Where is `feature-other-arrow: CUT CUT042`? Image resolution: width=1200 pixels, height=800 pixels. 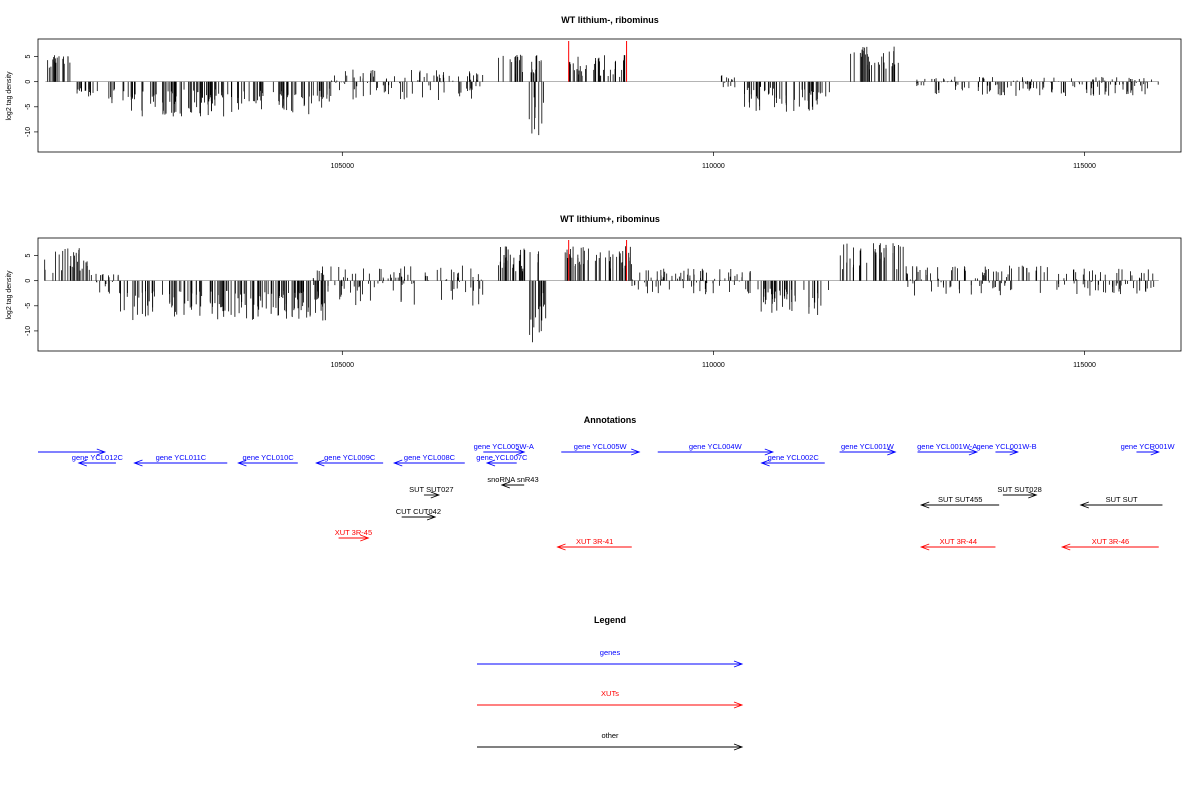
feature-other-arrow: CUT CUT042 is located at coordinates (418, 514).